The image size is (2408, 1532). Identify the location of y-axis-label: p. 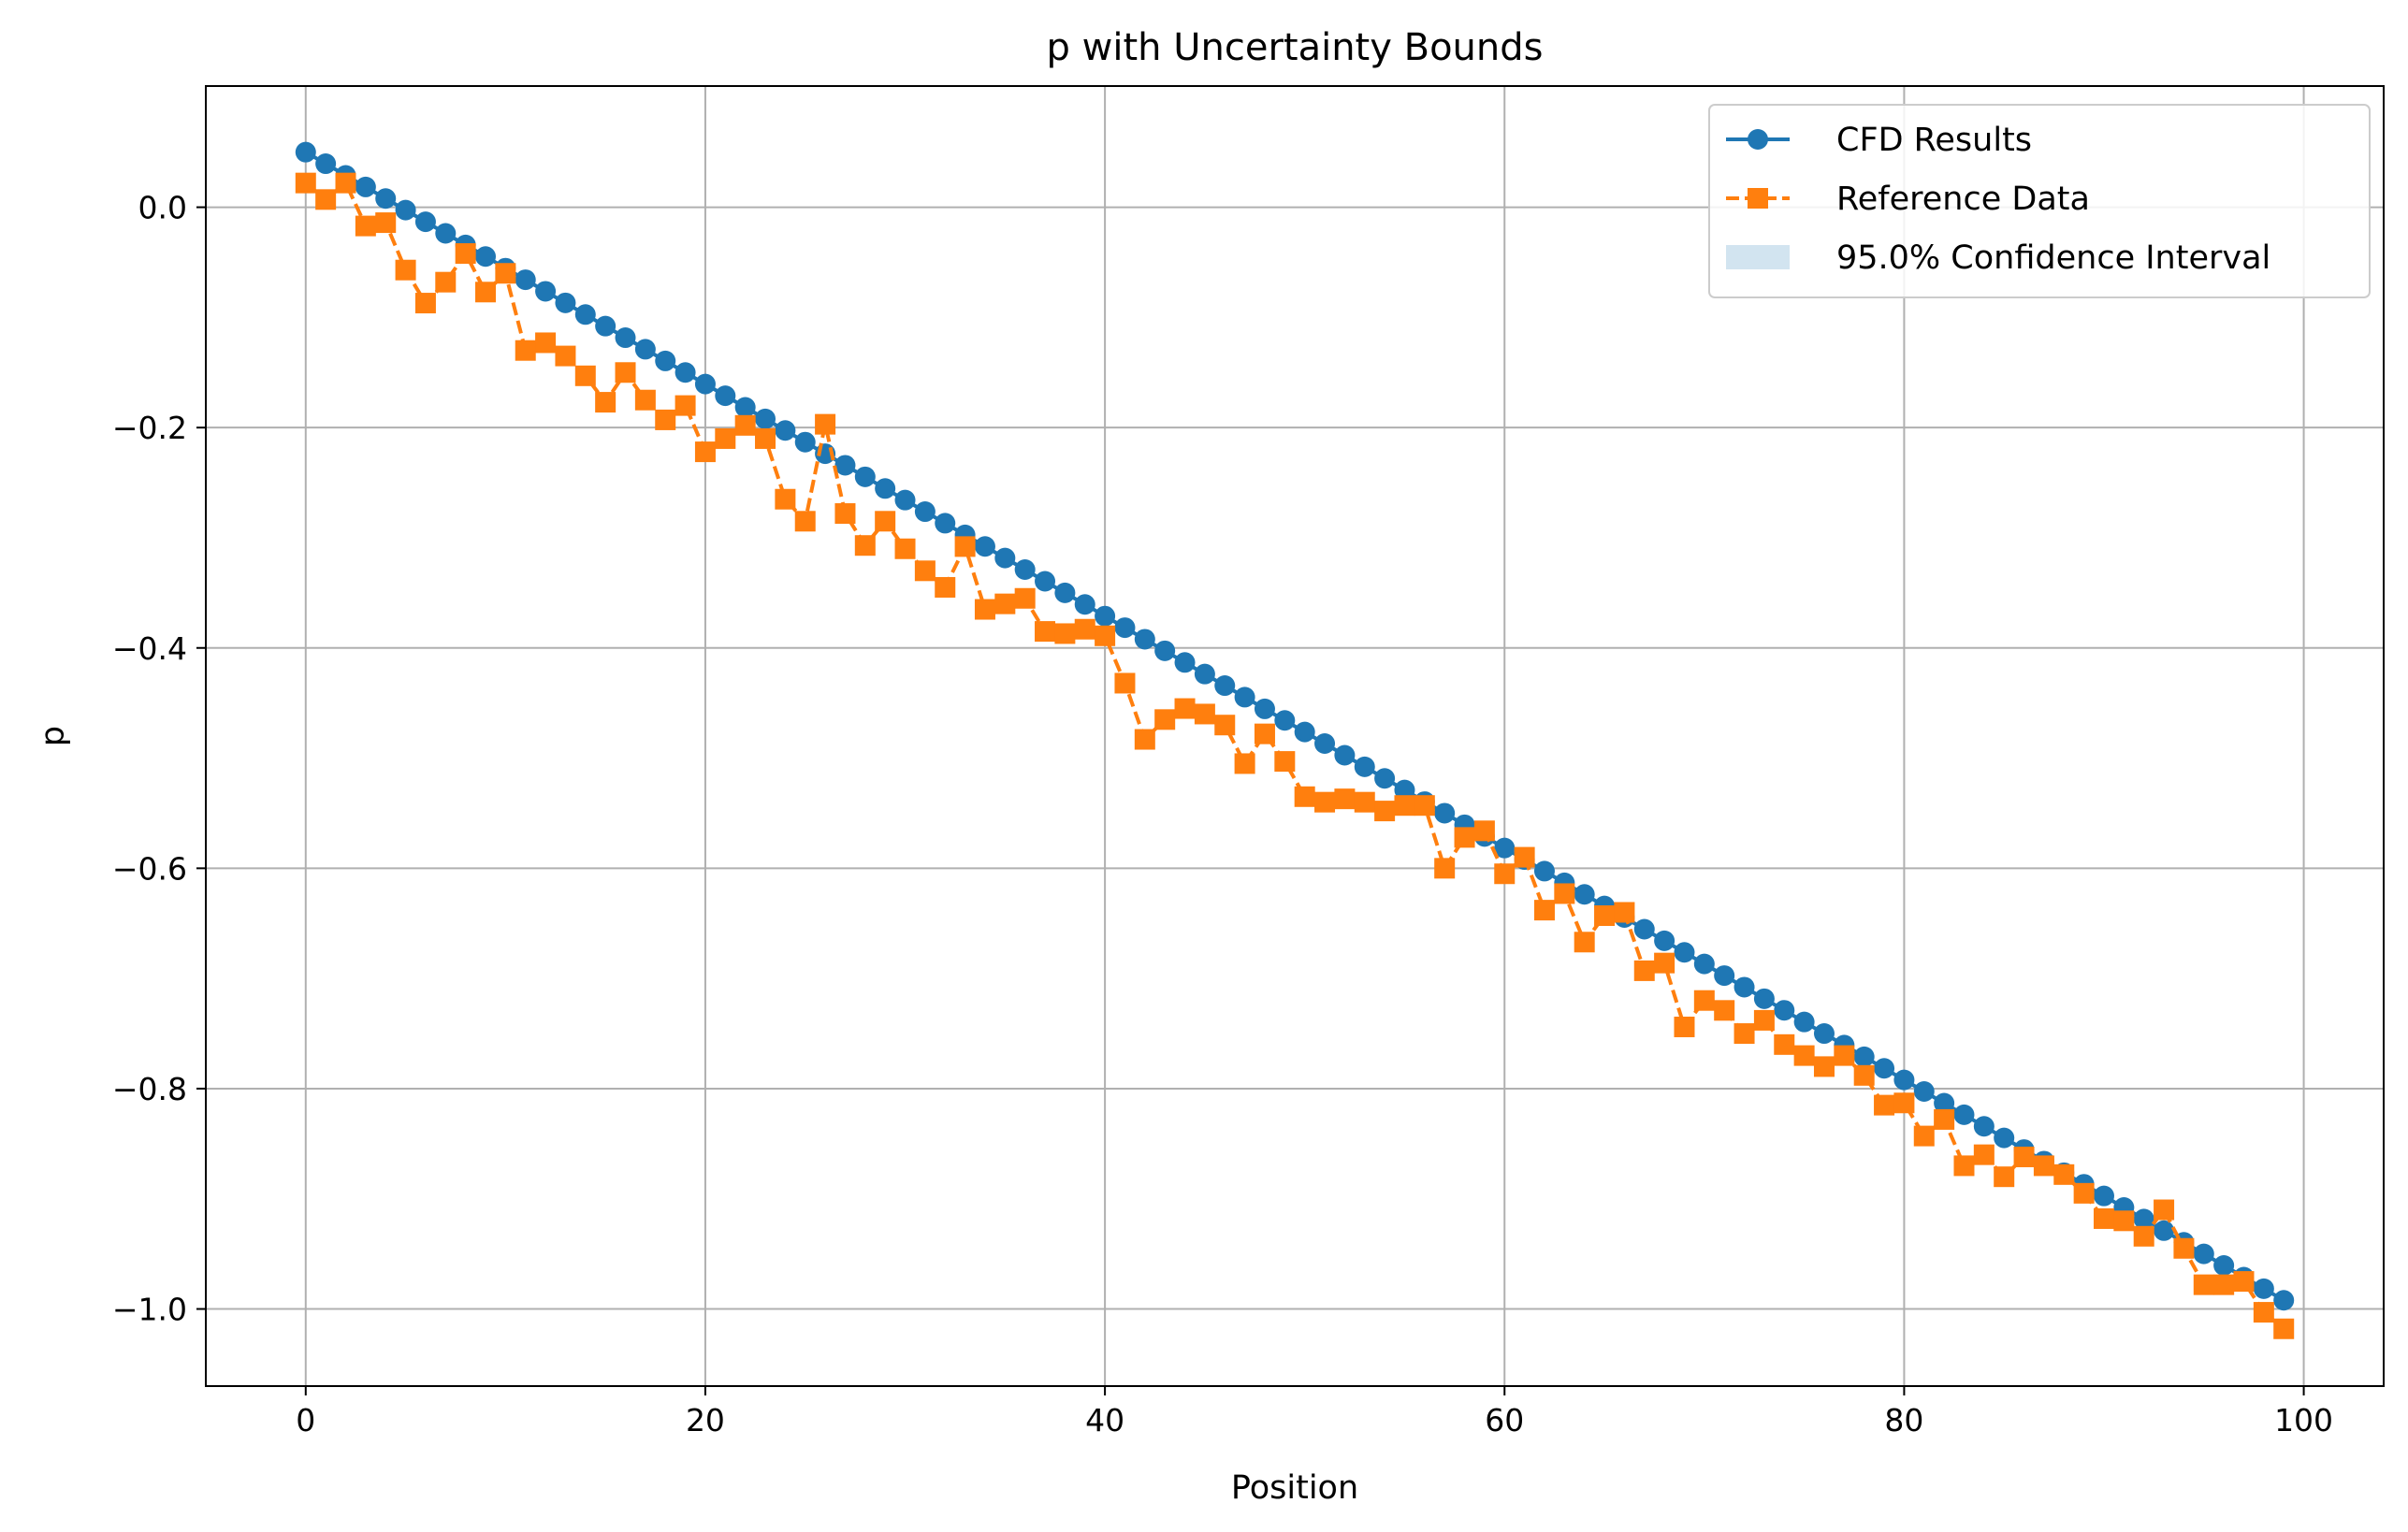
(54, 736).